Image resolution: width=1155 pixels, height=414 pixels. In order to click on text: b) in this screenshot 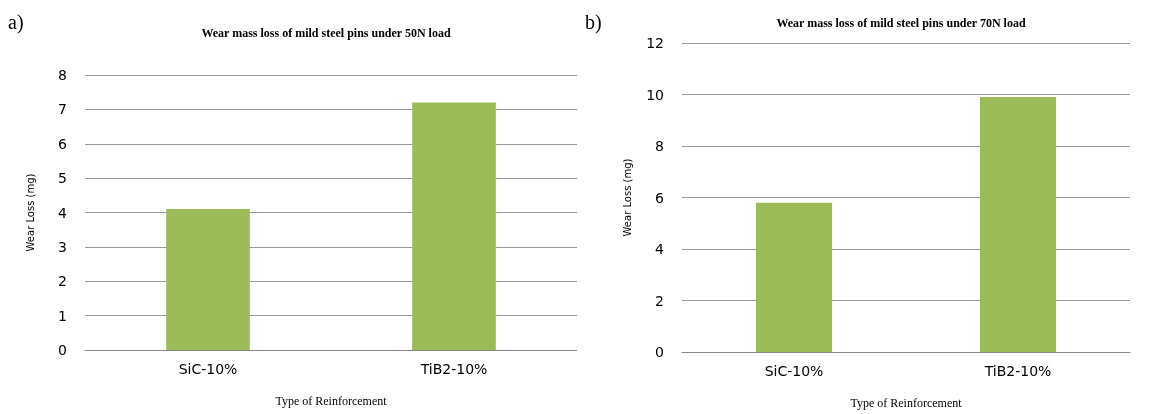, I will do `click(593, 22)`.